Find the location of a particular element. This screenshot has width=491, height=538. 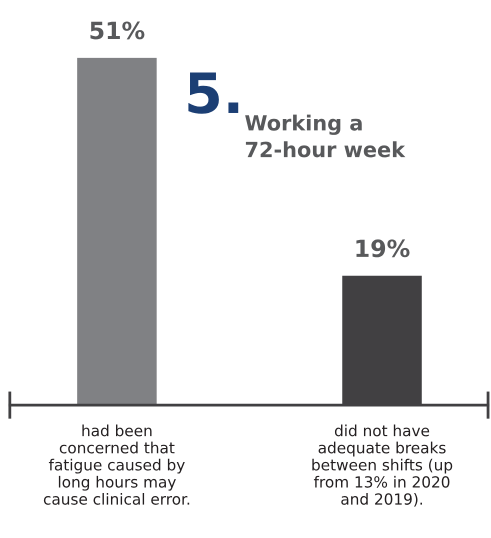

x-tick-label: did not have adequate breaks between shifts (up from 13% in 2020 and 2019). is located at coordinates (382, 465).